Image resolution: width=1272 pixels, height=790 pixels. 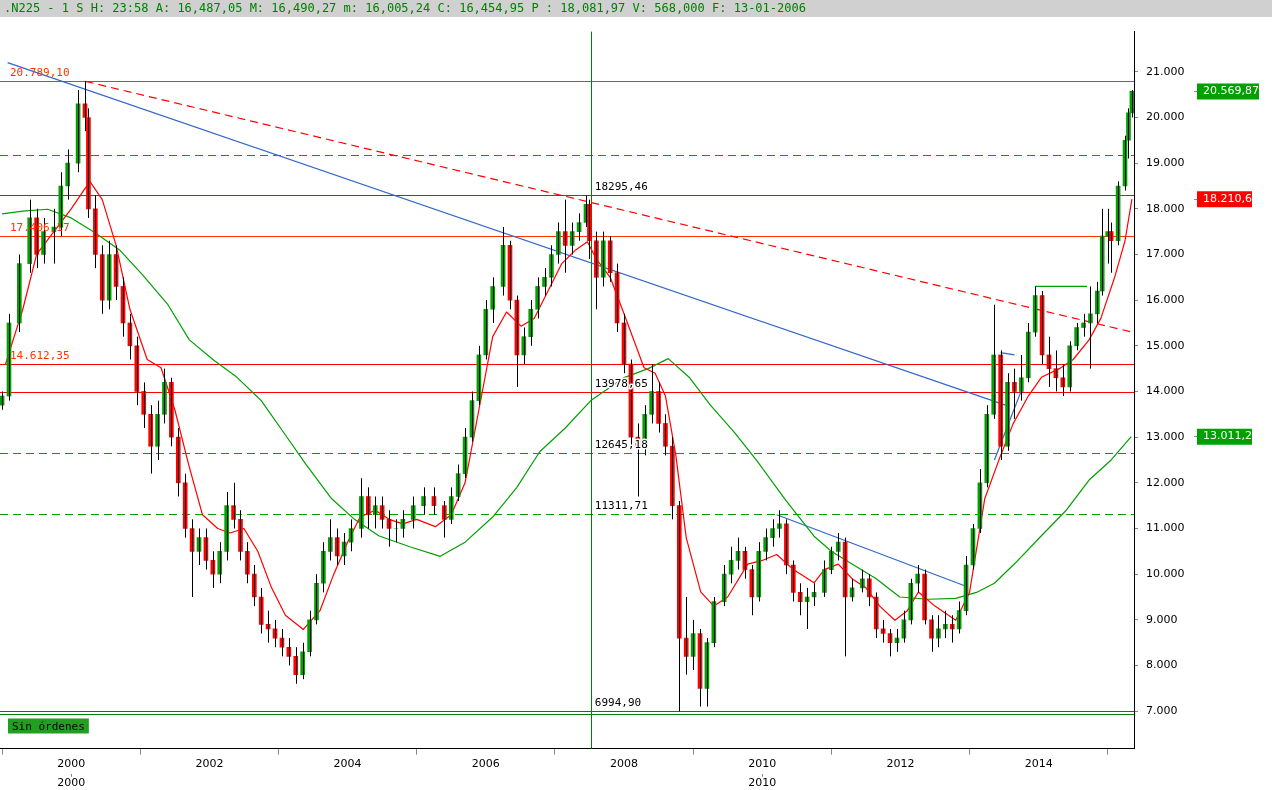 I want to click on y2-tick-label: 13.011,2, so click(x=1227, y=436).